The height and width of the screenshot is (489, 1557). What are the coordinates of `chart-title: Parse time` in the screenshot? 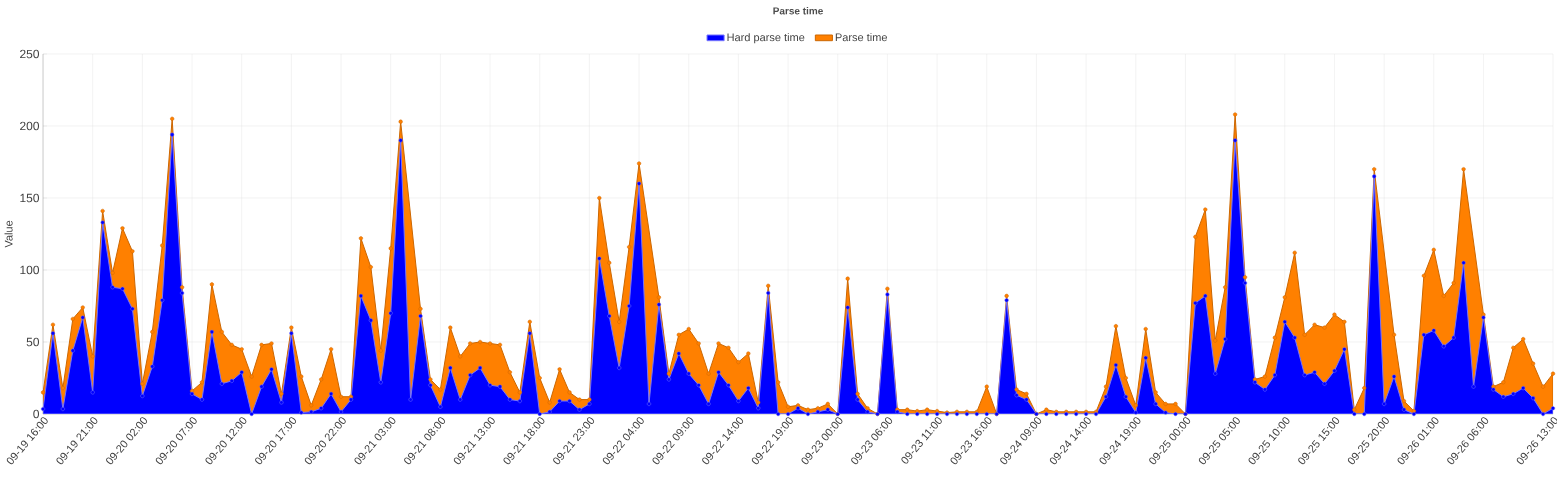 It's located at (798, 11).